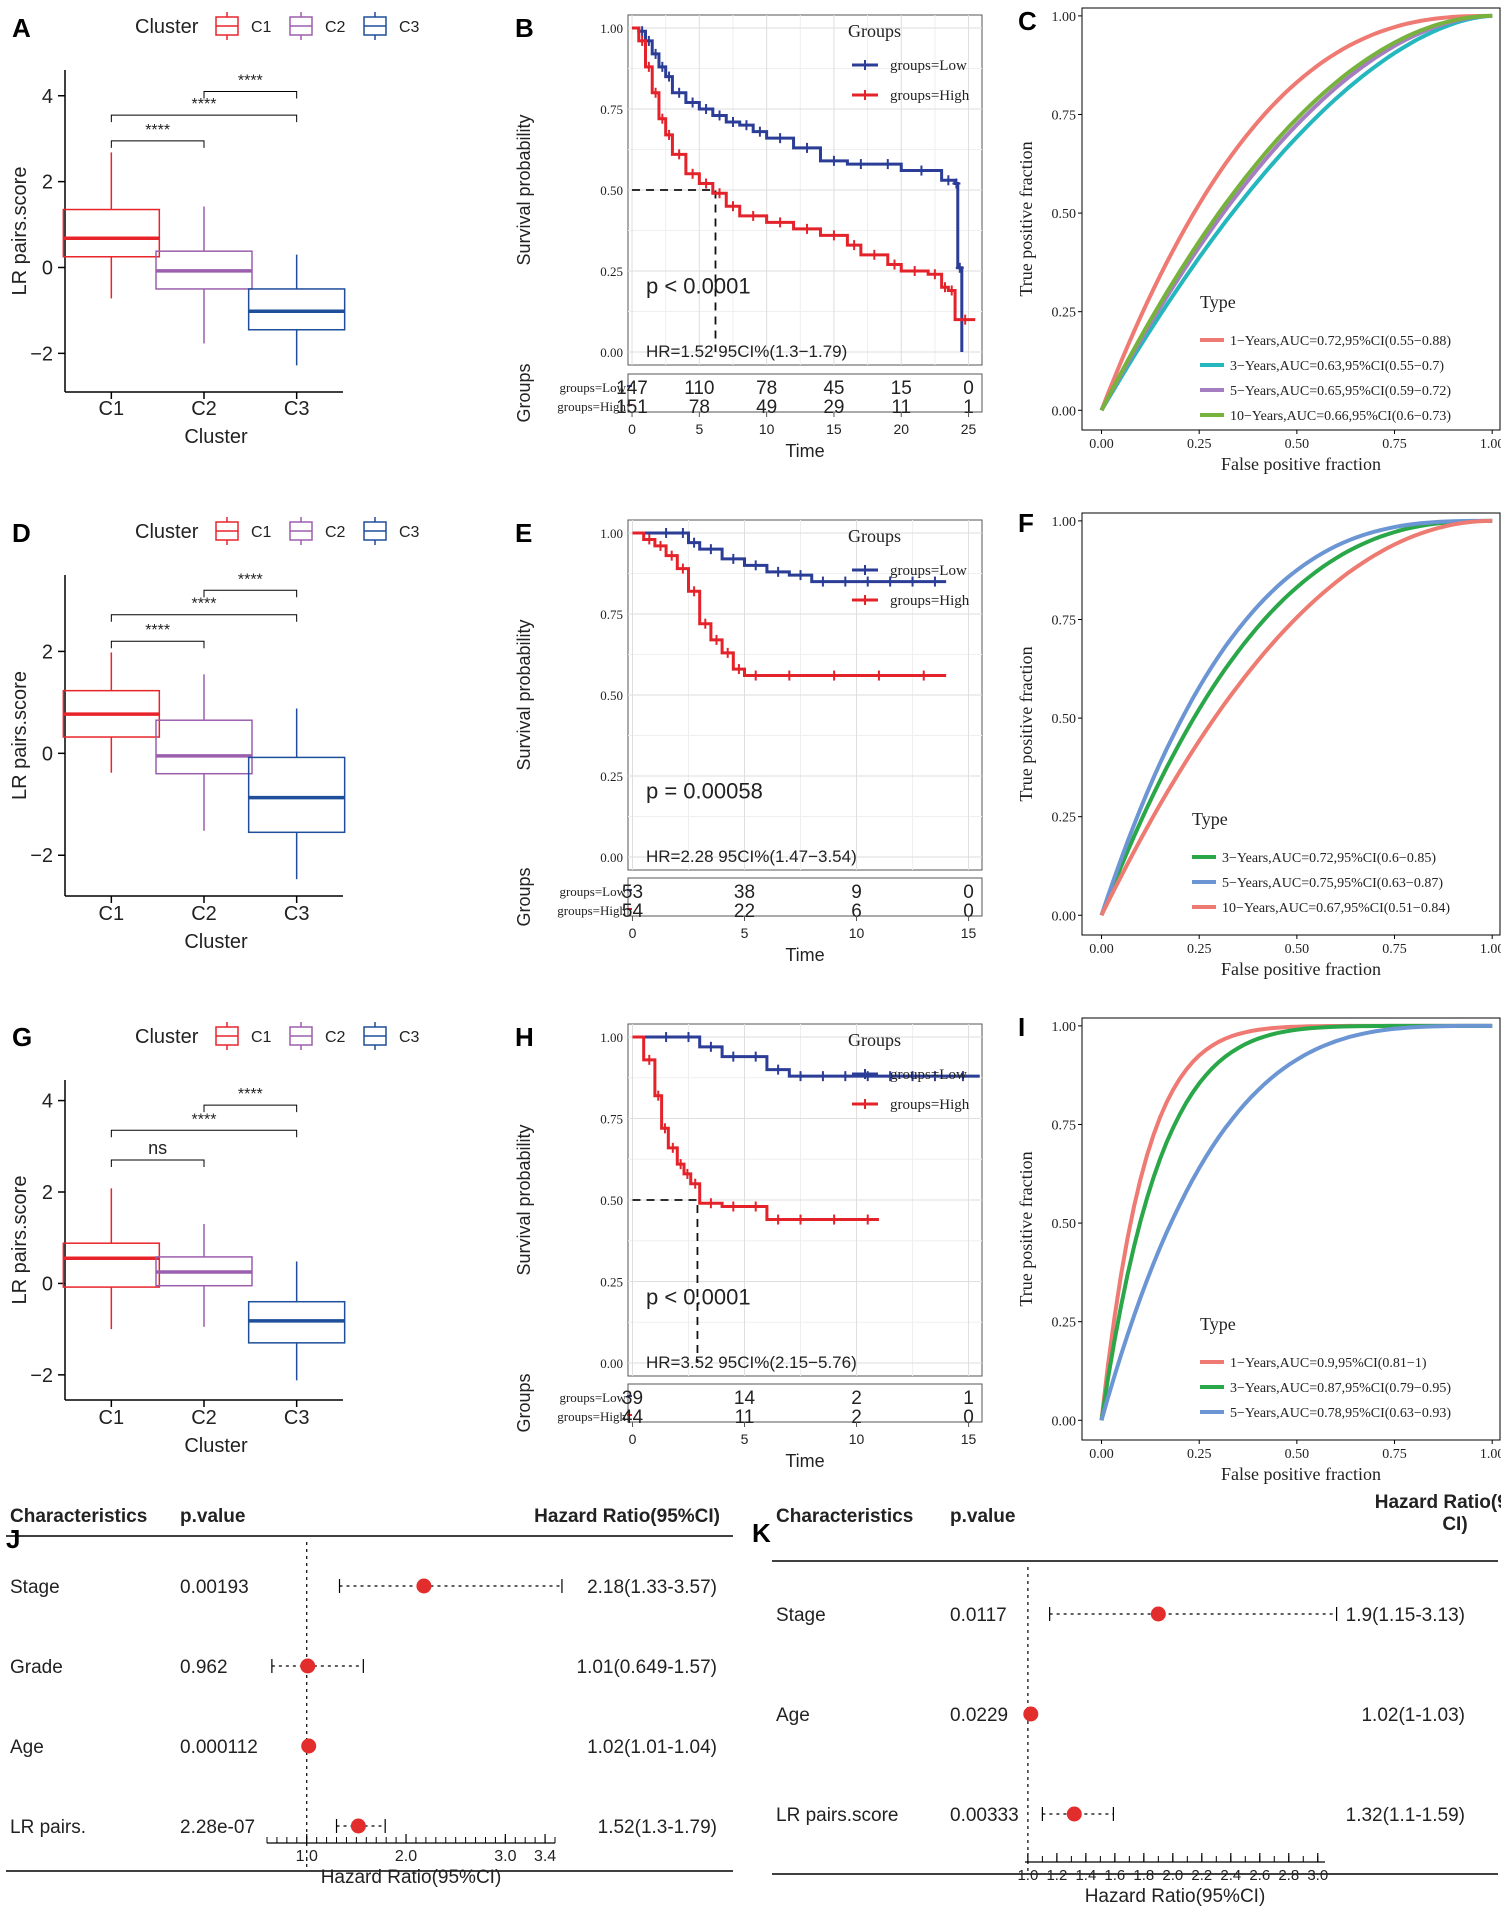 The image size is (1501, 1922). What do you see at coordinates (837, 1815) in the screenshot?
I see `row-characteristic: LR pairs.score` at bounding box center [837, 1815].